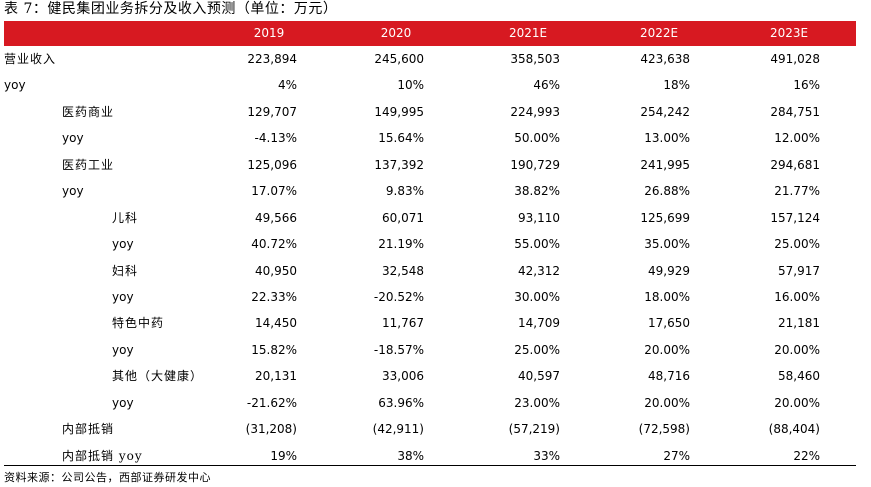 The image size is (871, 487). I want to click on value-cell-2022e: (72,598), so click(664, 429).